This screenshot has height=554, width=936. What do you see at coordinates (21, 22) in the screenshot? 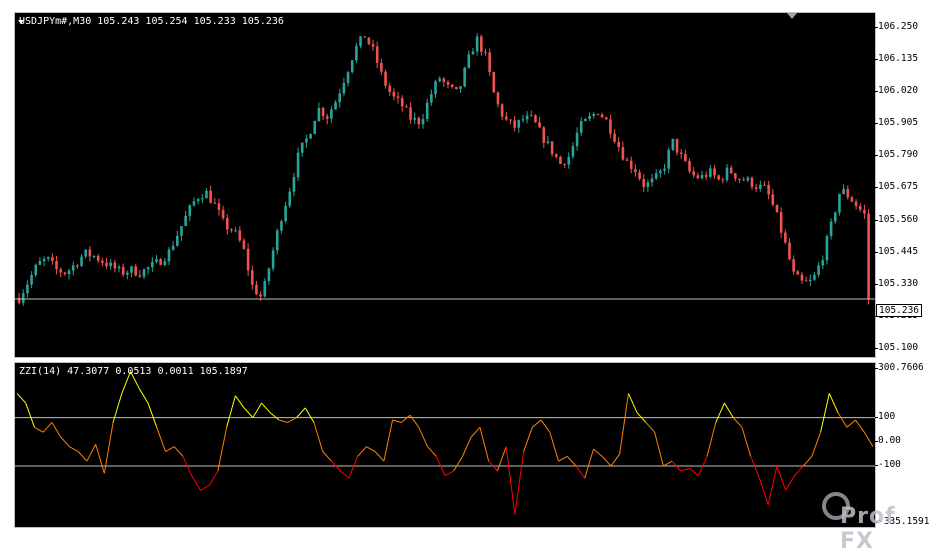
I see `title-dropdown-icon` at bounding box center [21, 22].